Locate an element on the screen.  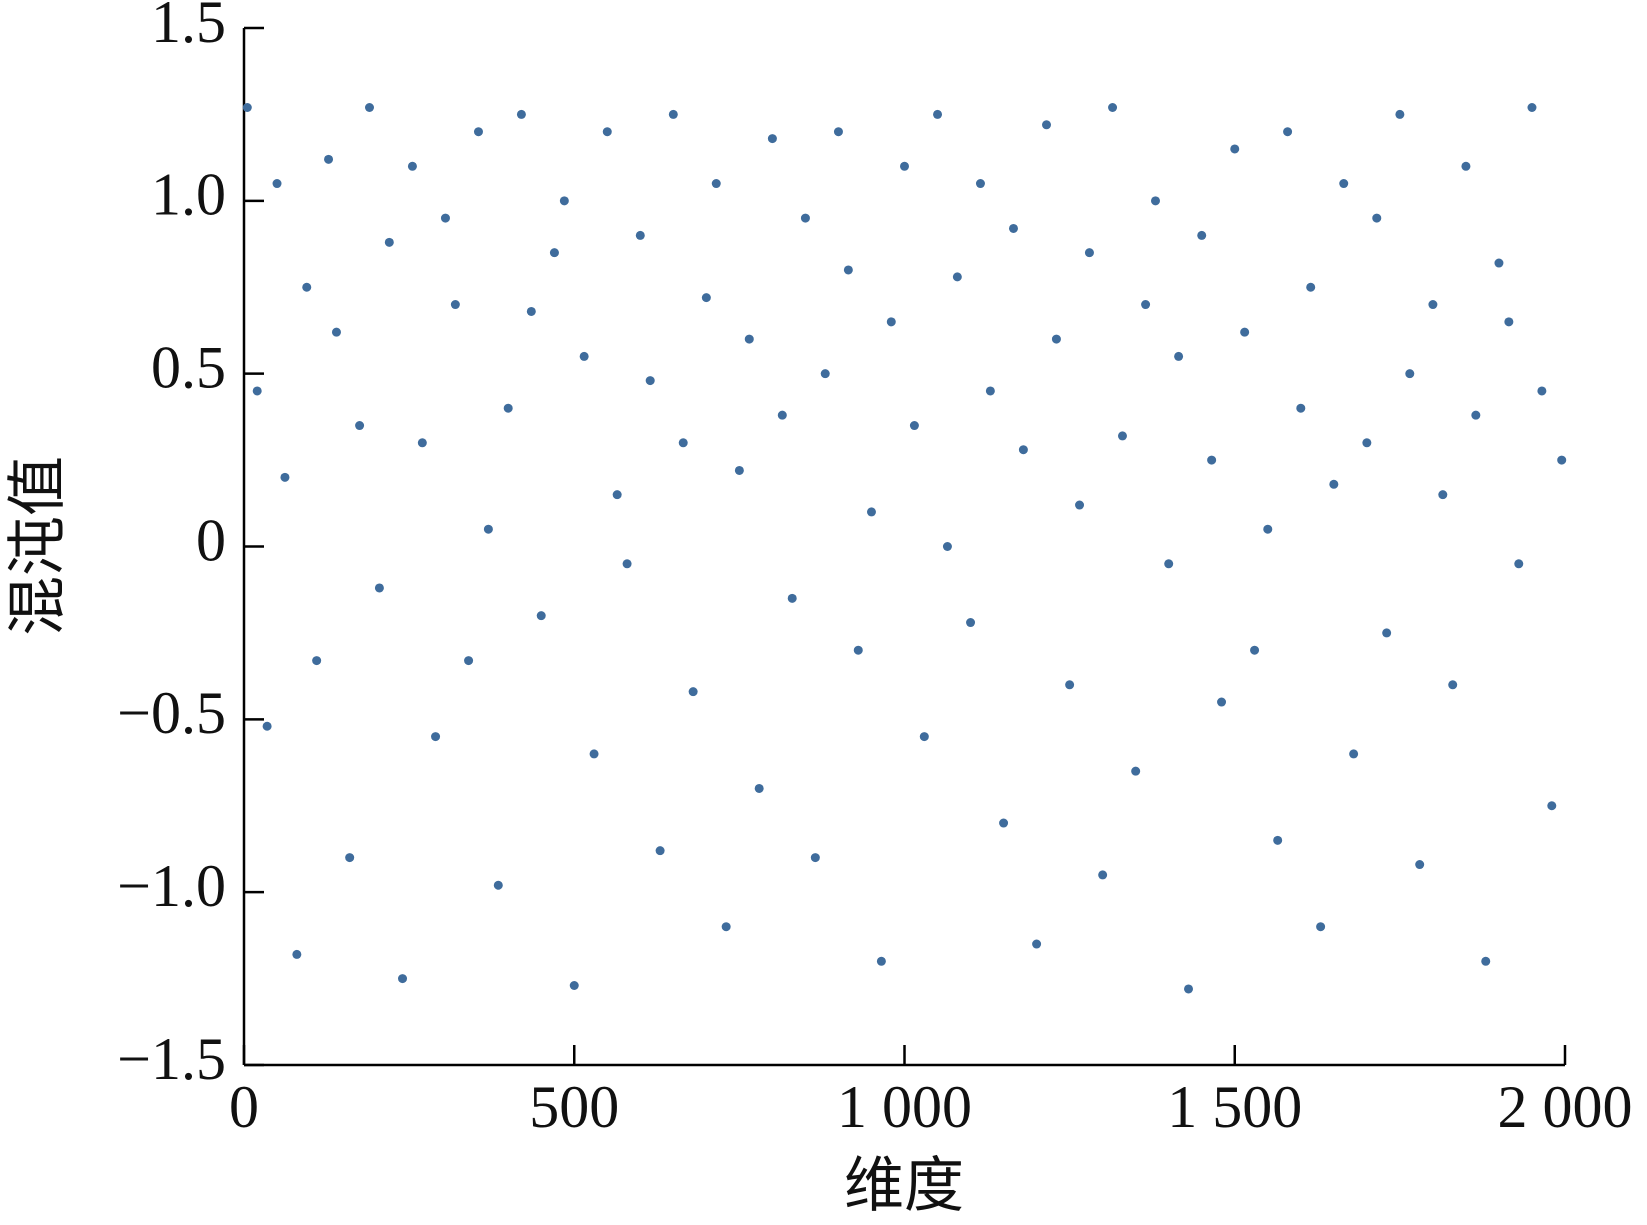
x-tick-label: 1 500 is located at coordinates (1234, 1107).